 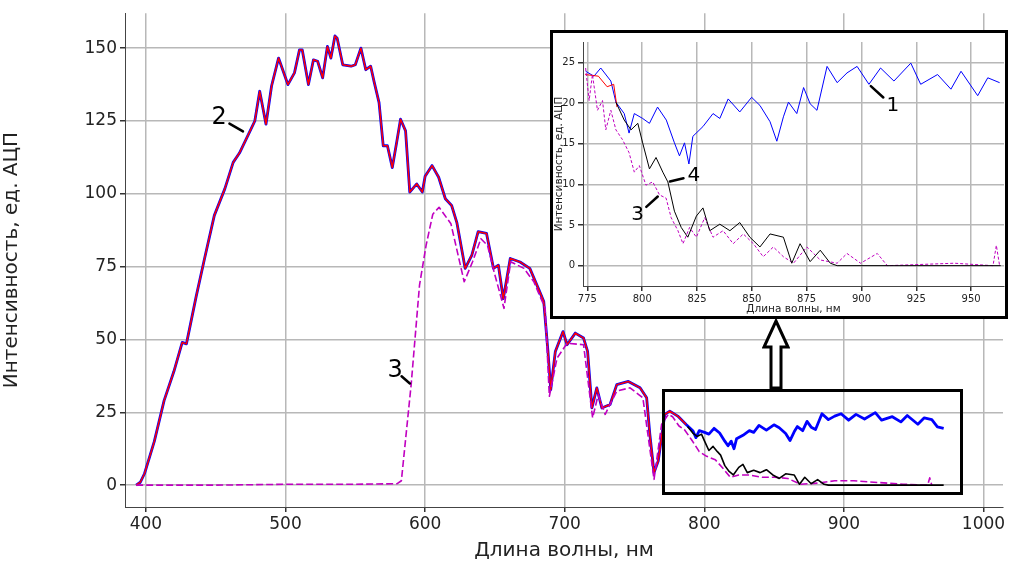 I want to click on x-tick-label: 875, so click(x=807, y=298).